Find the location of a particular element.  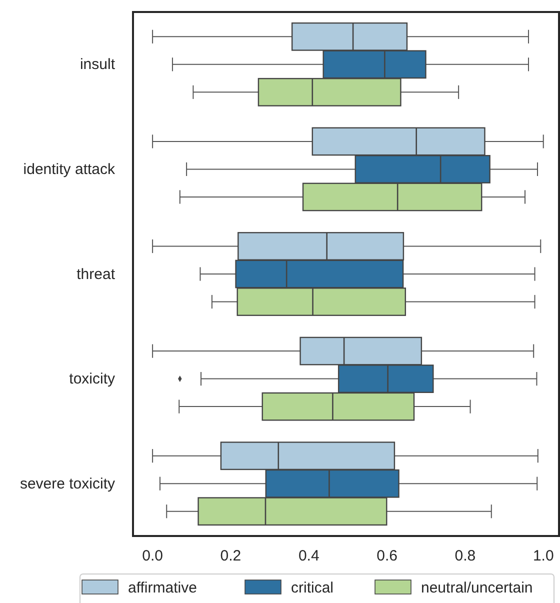

legend-label: affirmative is located at coordinates (162, 588).